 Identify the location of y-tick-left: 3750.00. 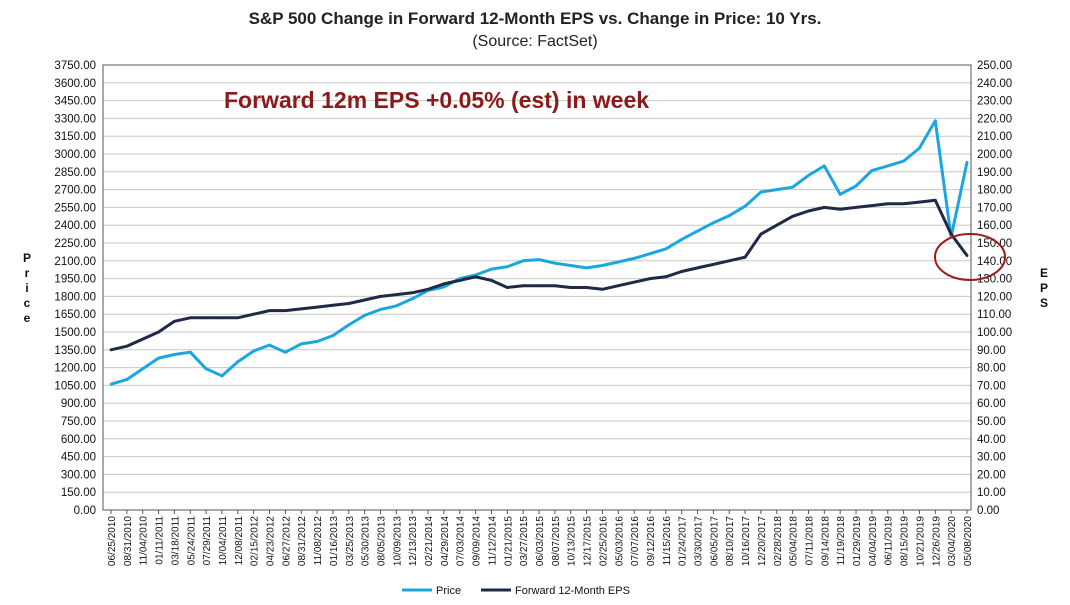
(75, 66).